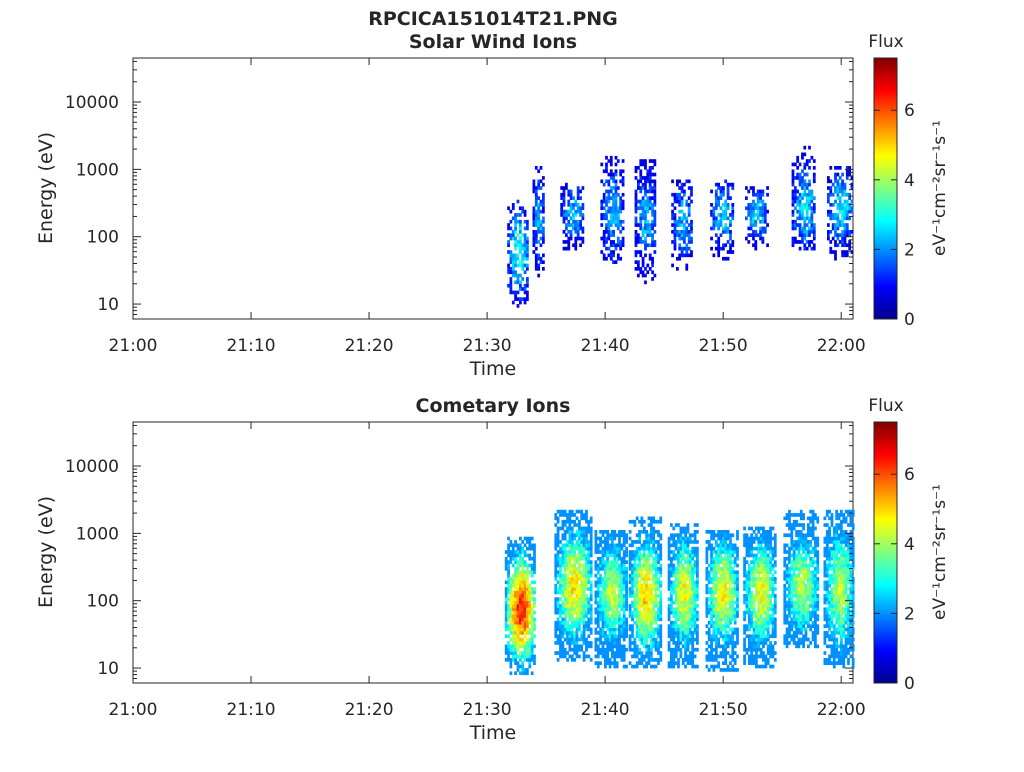  What do you see at coordinates (369, 346) in the screenshot?
I see `x-tick-label: 21:20` at bounding box center [369, 346].